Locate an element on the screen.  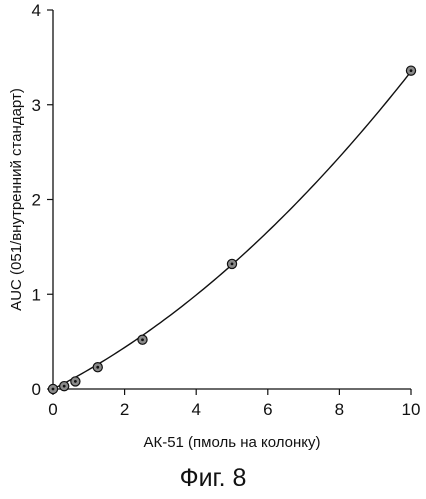
figure-caption: Фиг. 8 is located at coordinates (213, 478).